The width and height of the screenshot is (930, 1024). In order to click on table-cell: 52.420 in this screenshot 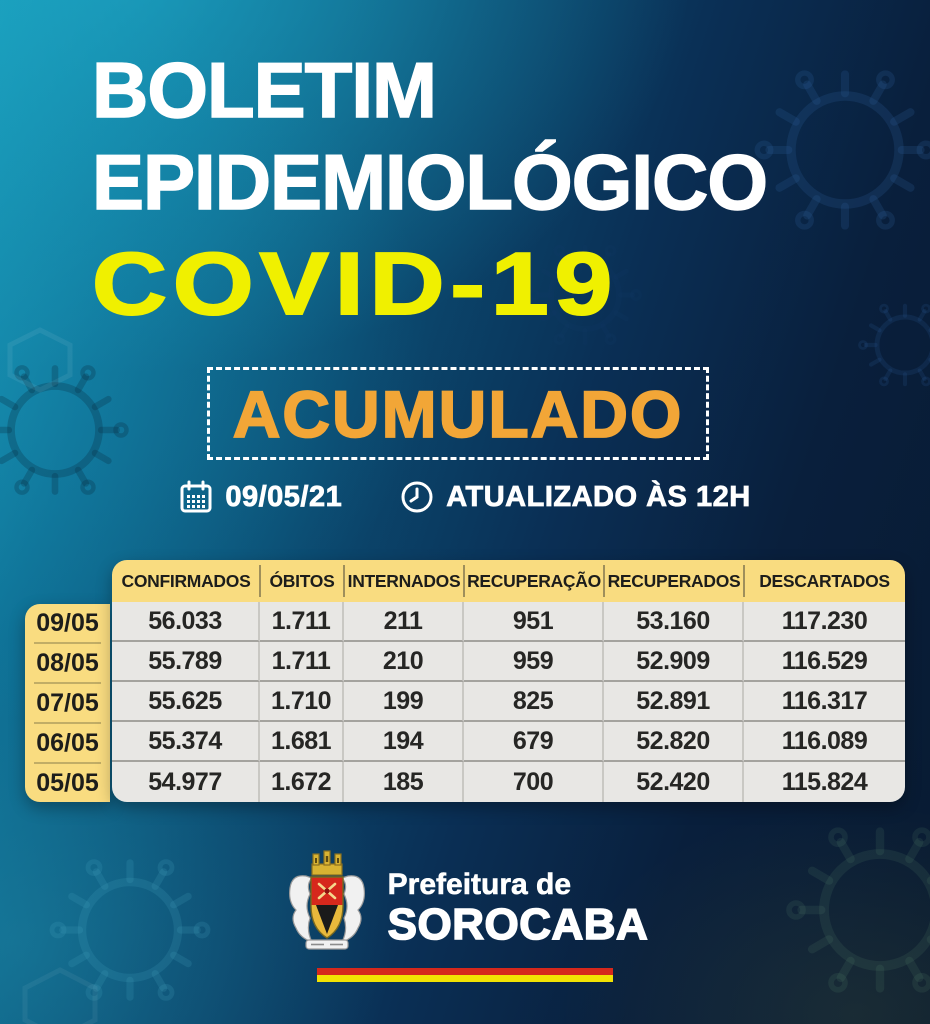, I will do `click(674, 782)`.